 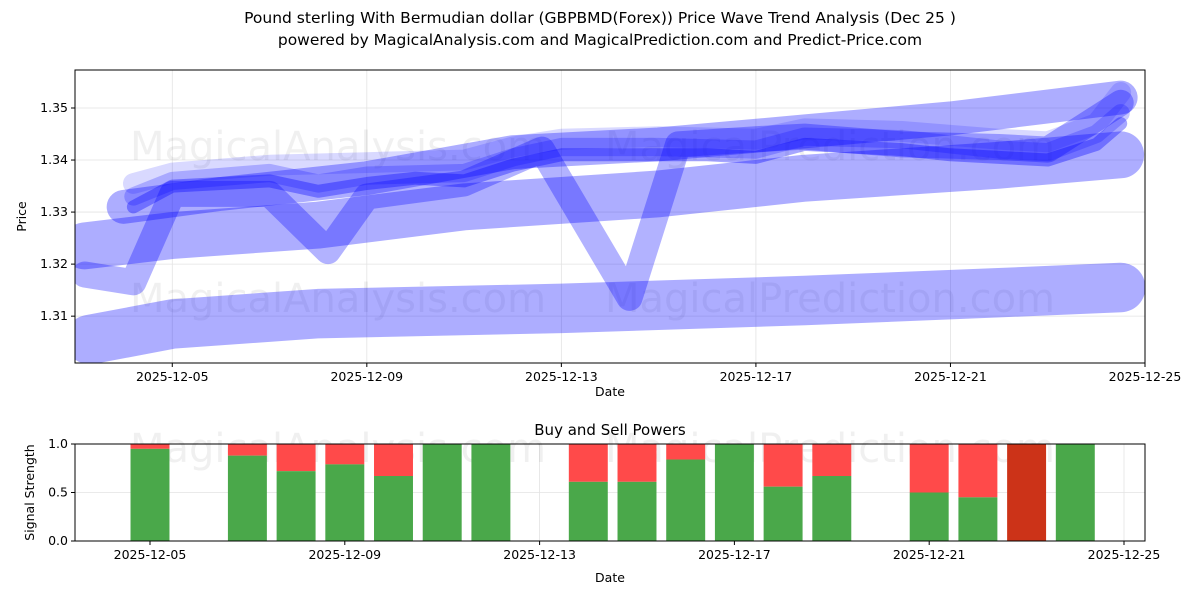 I want to click on subplot-title: Buy and Sell Powers, so click(x=610, y=430).